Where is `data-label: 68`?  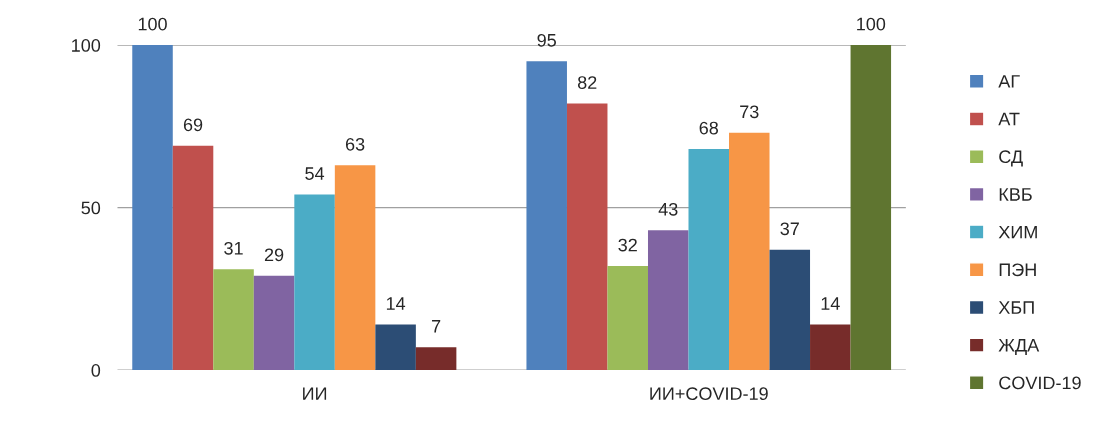 data-label: 68 is located at coordinates (709, 128).